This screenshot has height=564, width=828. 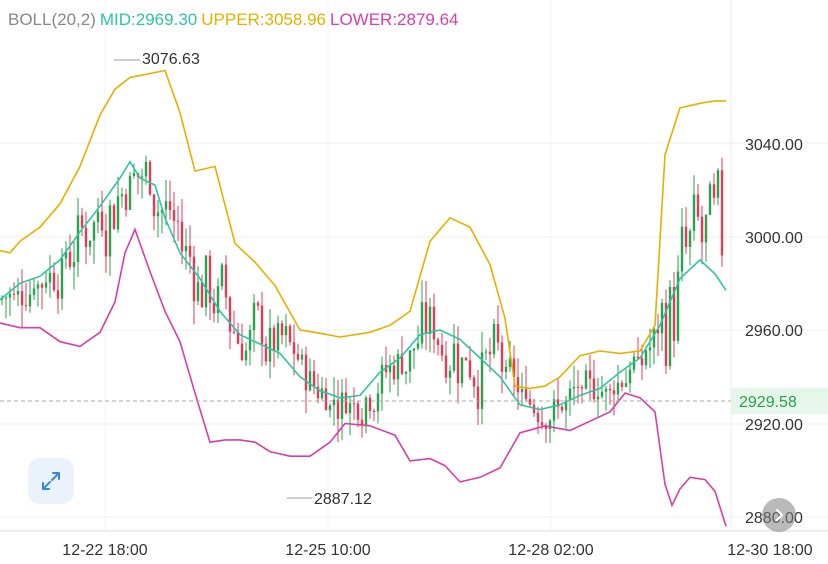 I want to click on scroll-latest-button, so click(x=779, y=515).